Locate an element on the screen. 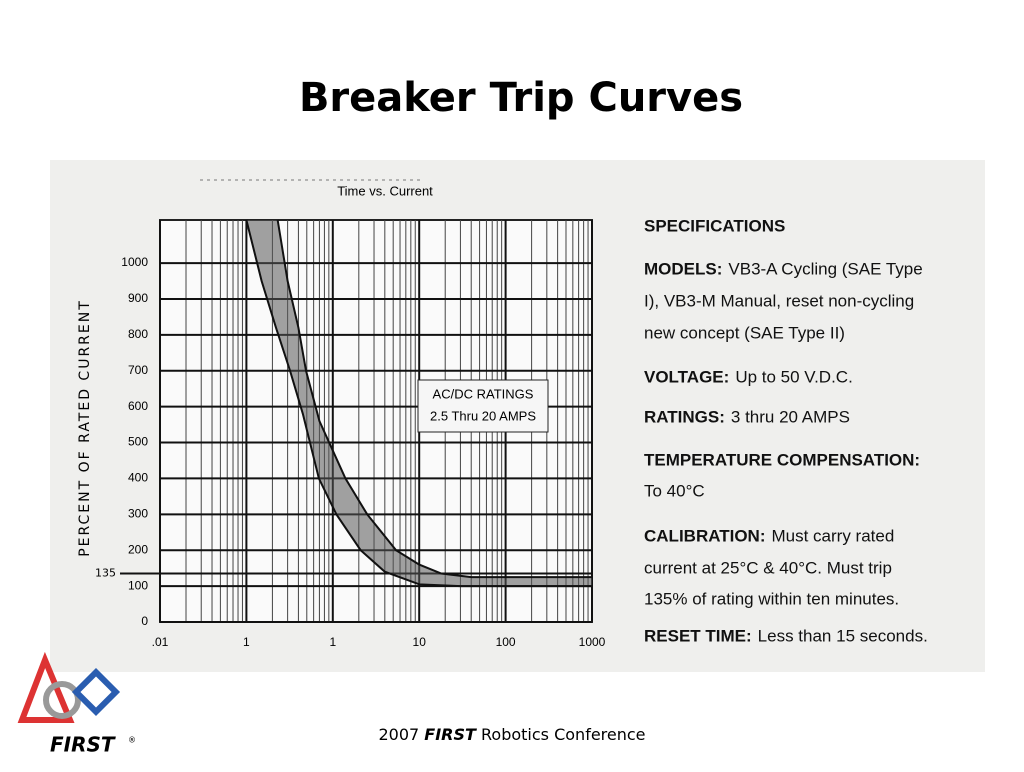 Image resolution: width=1024 pixels, height=772 pixels. logo: FIRST ® is located at coordinates (76, 704).